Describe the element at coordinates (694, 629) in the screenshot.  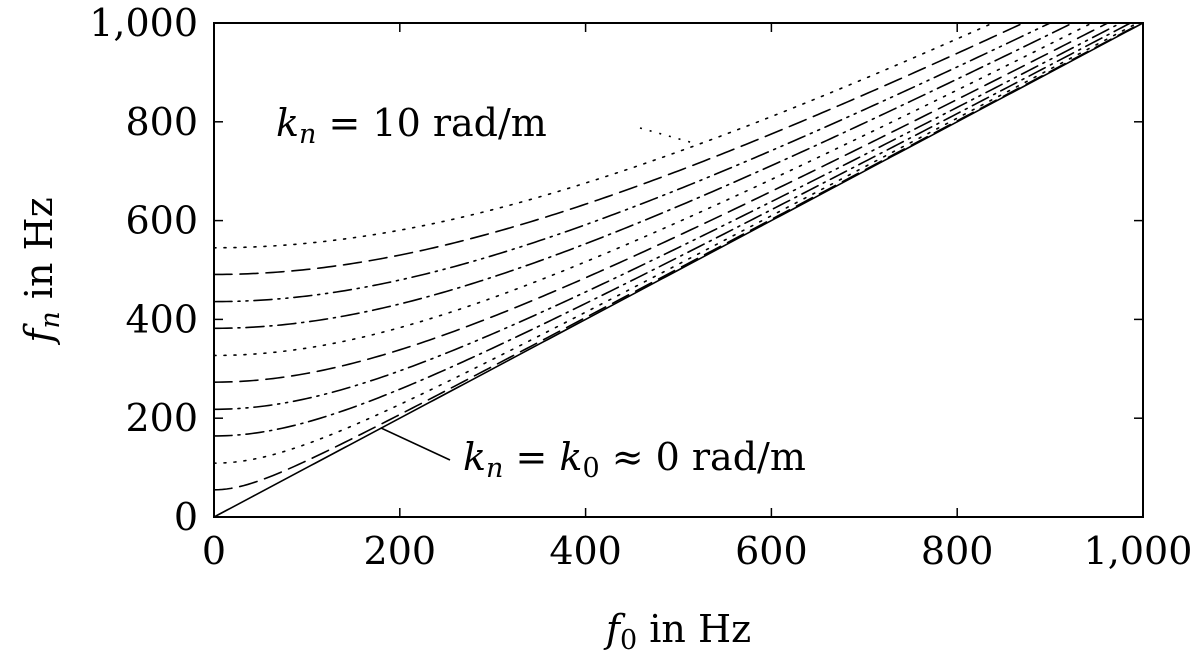
I see `x-axis-label-rest: in Hz` at that location.